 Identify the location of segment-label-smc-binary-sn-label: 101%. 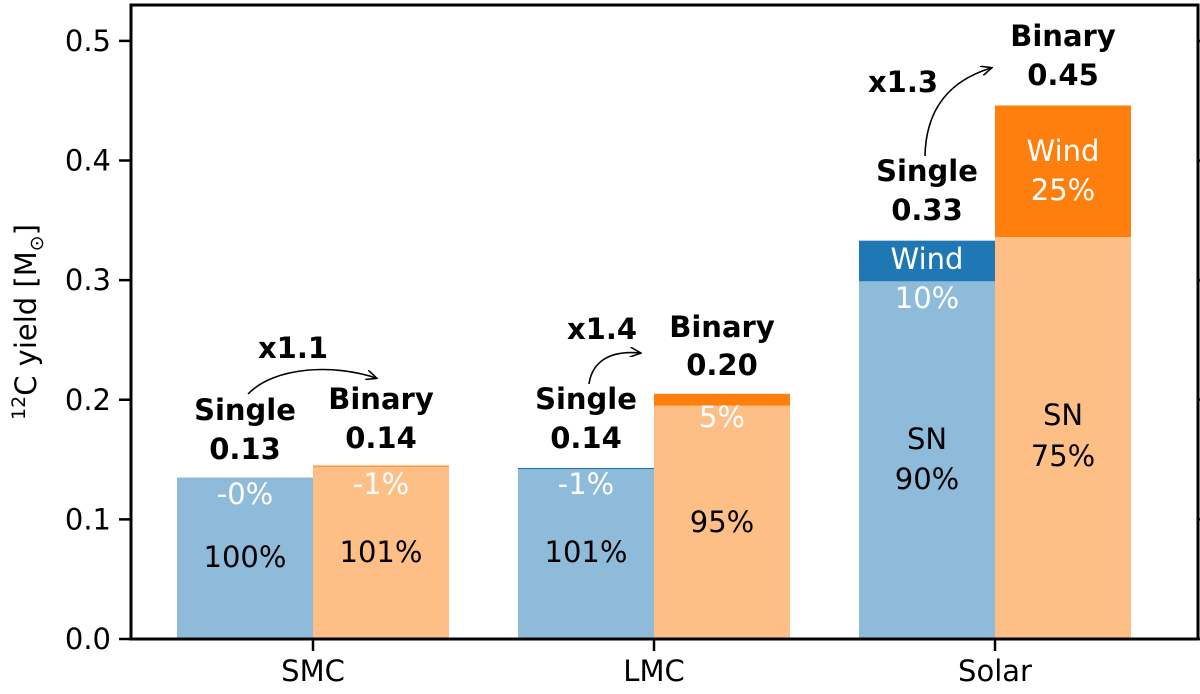
(381, 552).